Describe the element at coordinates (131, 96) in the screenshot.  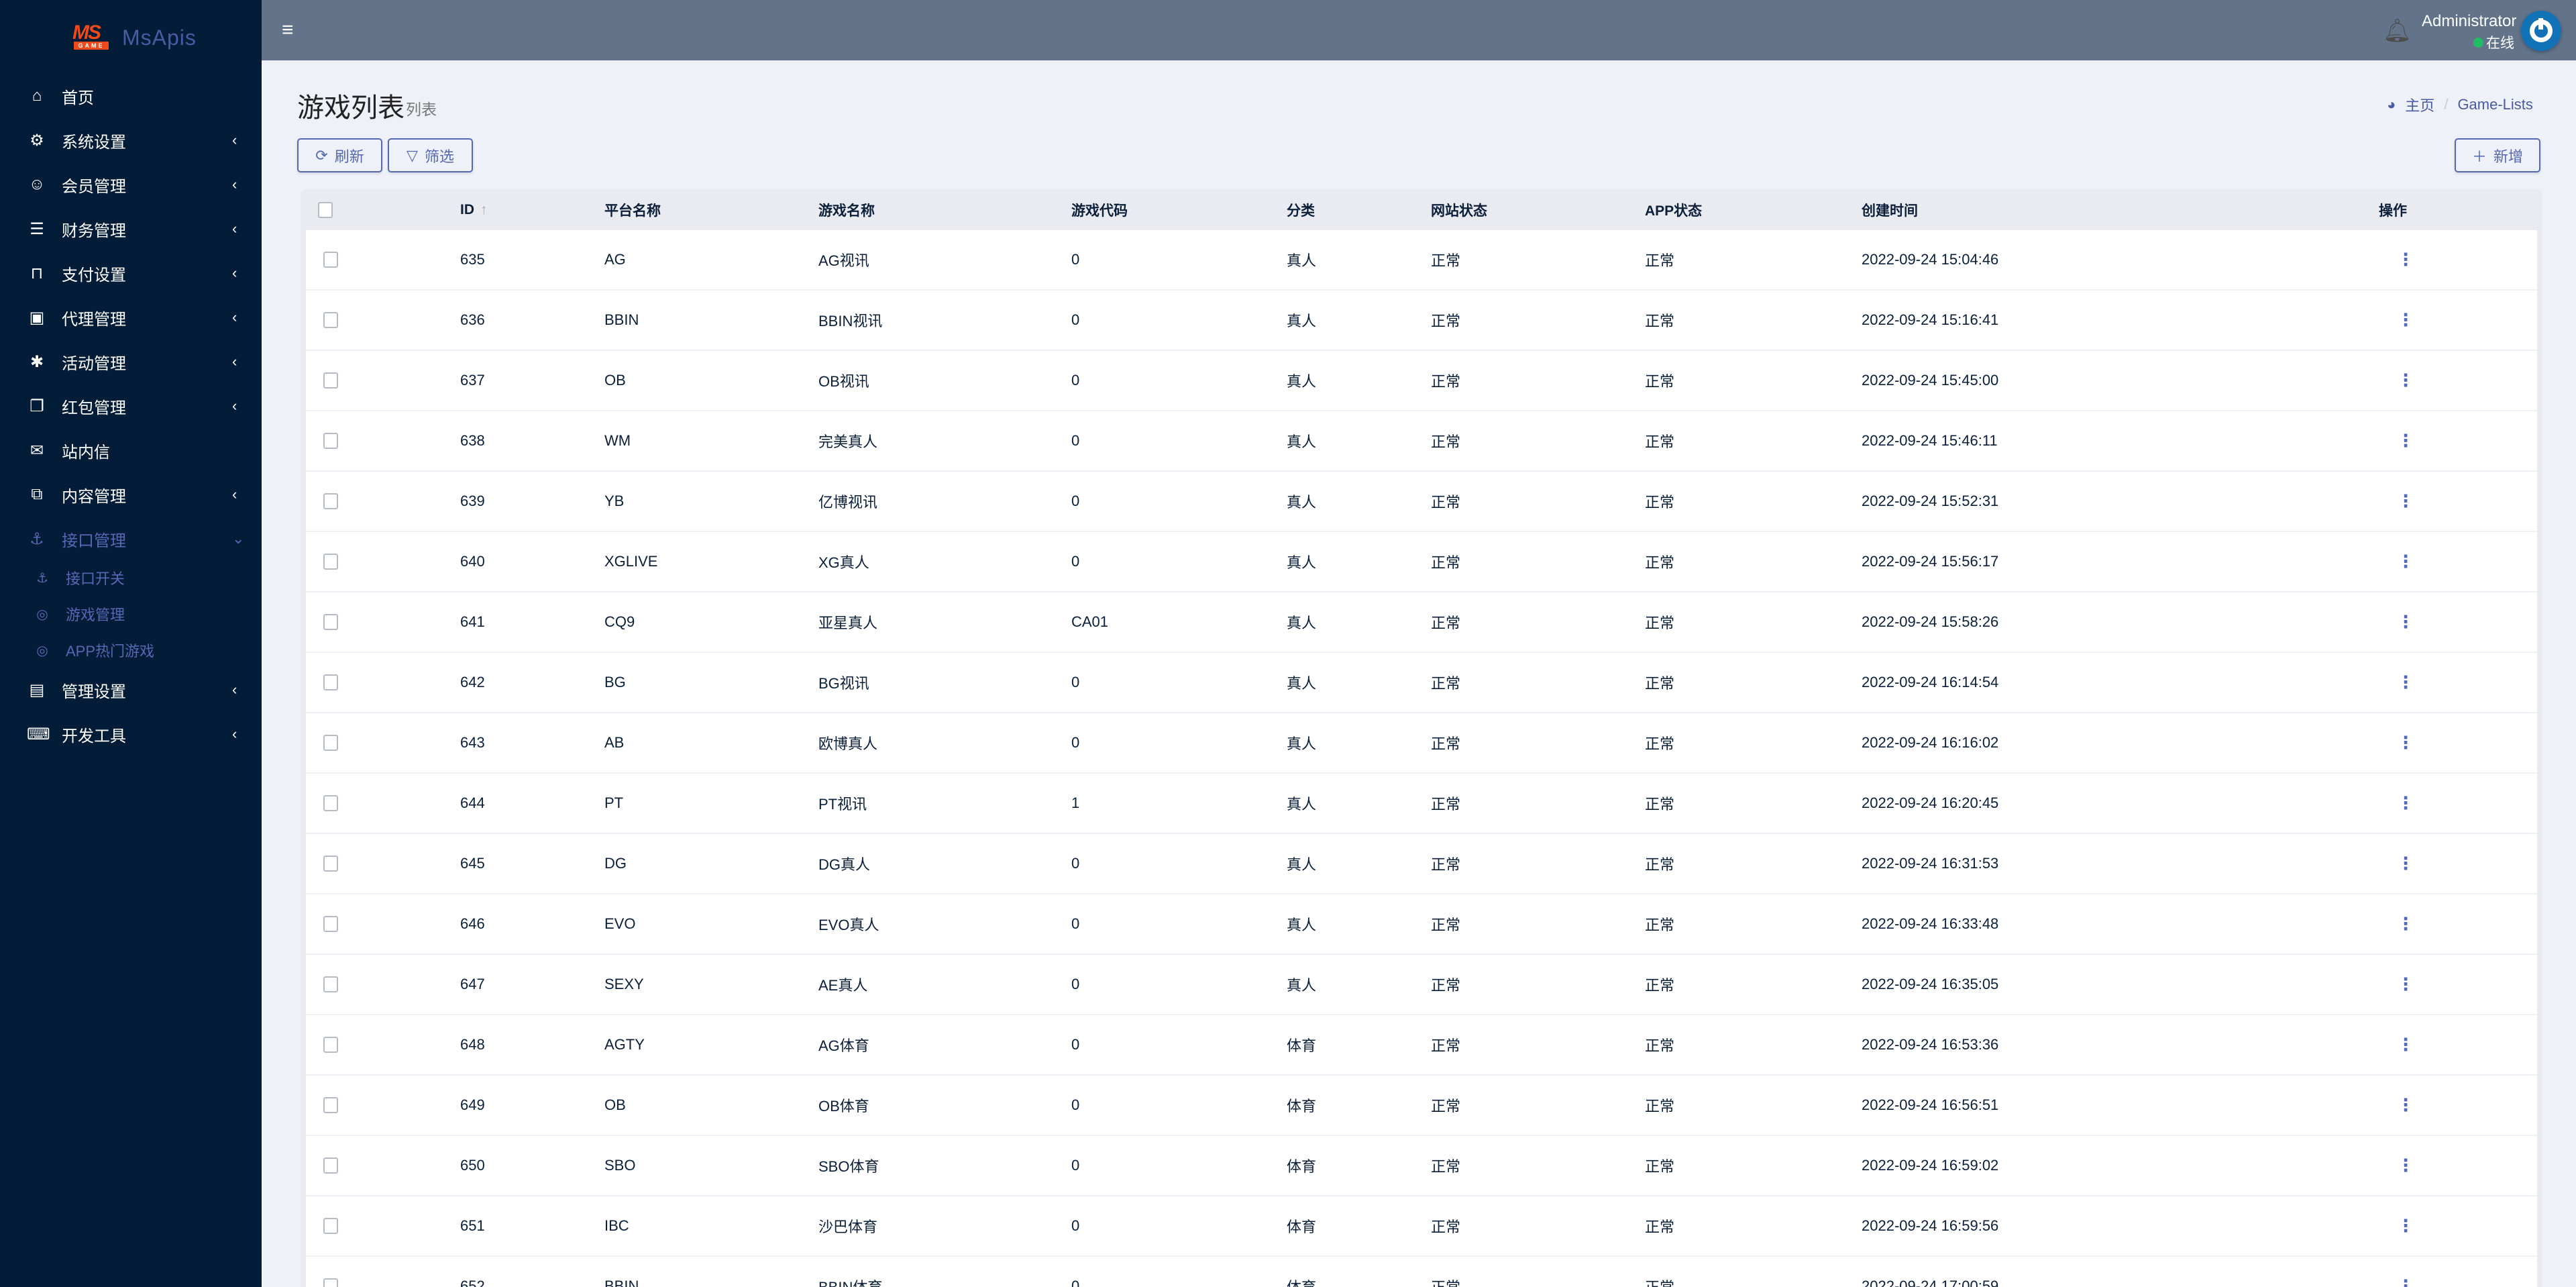
I see `sidebar-item-0: ⌂ 首页` at that location.